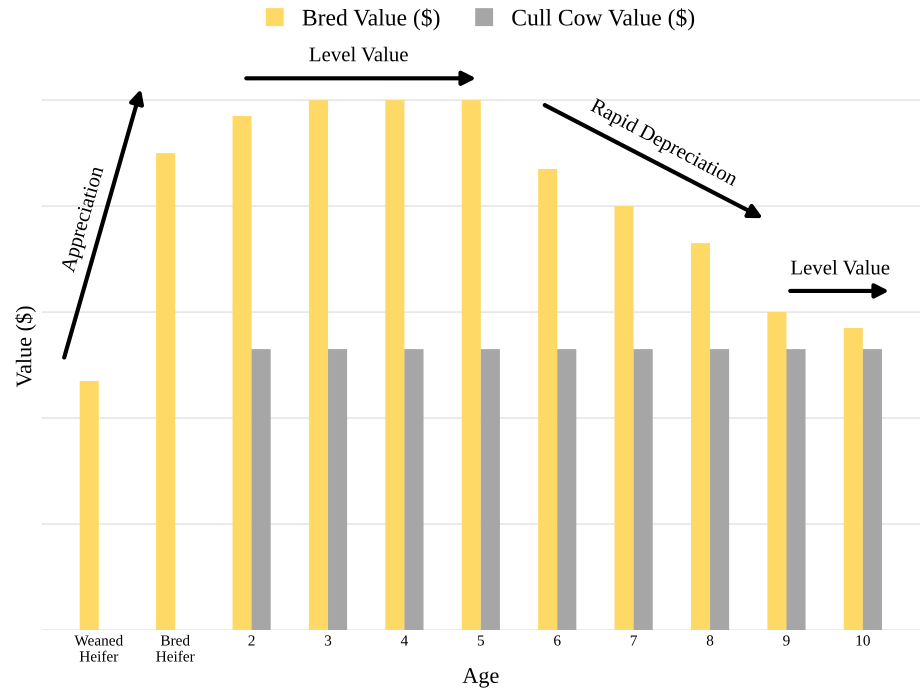 The height and width of the screenshot is (700, 922). I want to click on x-tick-label: 9, so click(786, 640).